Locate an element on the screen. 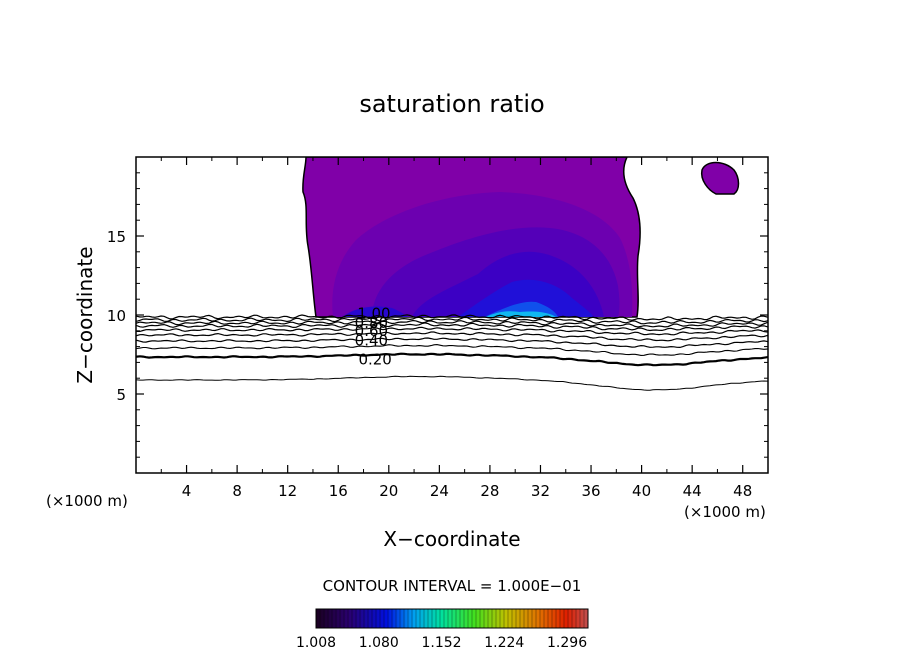  colorbar-gradient is located at coordinates (452, 618).